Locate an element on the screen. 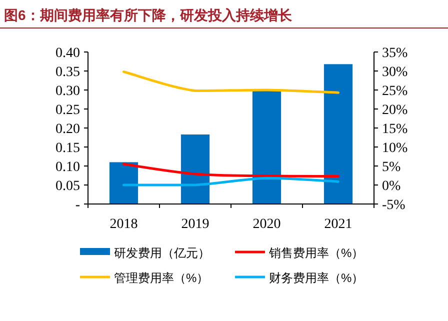 The width and height of the screenshot is (448, 321). x-tick-label: 2020 is located at coordinates (266, 224).